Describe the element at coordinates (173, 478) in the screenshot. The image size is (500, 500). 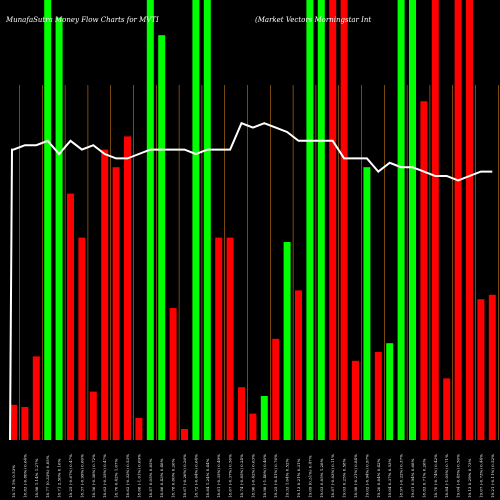
I see `tick-label: 18.78 0.60% 0.26%` at that location.